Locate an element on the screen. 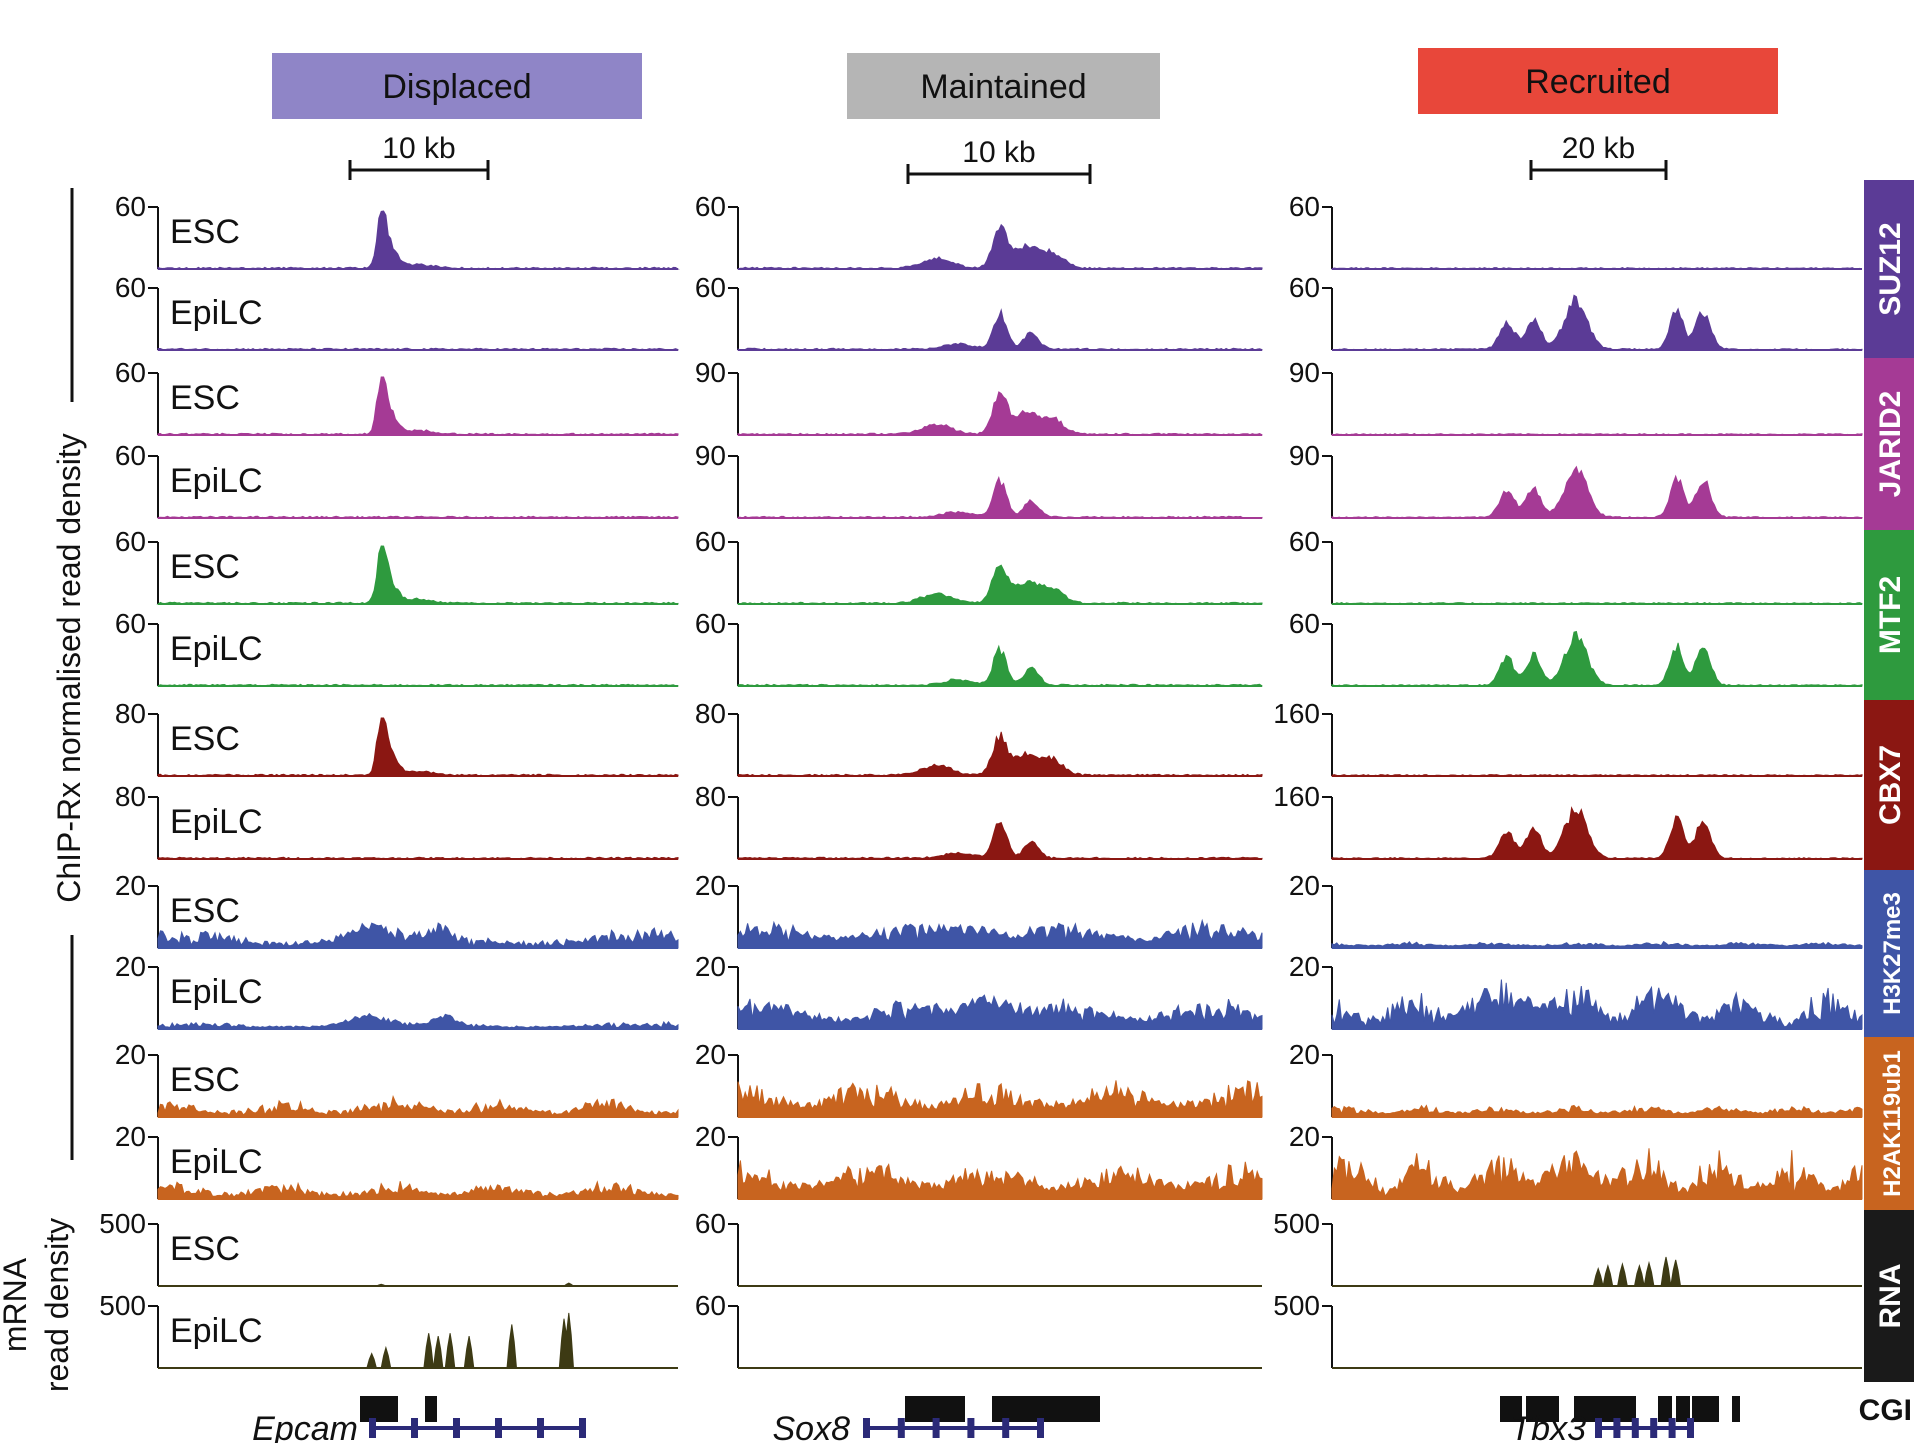 The image size is (1920, 1443). gene-model-epcam: Epcam is located at coordinates (419, 1419).